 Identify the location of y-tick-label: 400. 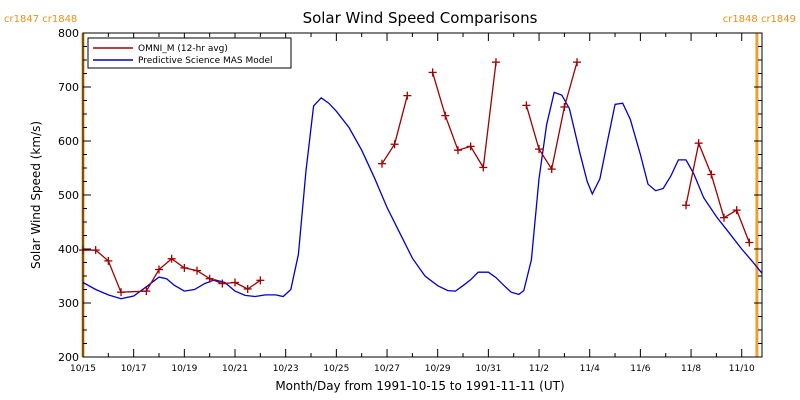
(68, 249).